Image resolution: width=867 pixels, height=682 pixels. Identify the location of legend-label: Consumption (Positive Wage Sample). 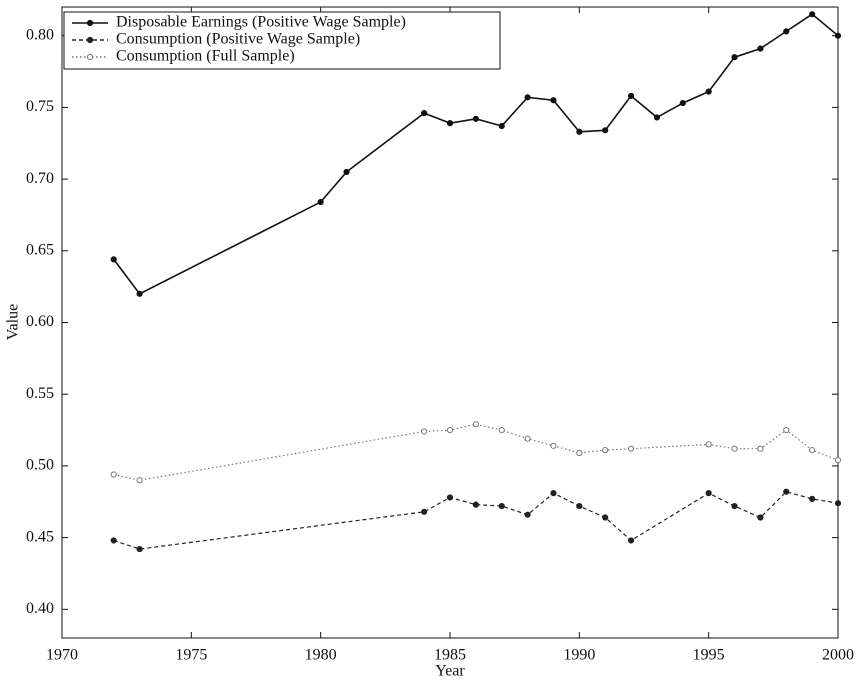
(238, 39).